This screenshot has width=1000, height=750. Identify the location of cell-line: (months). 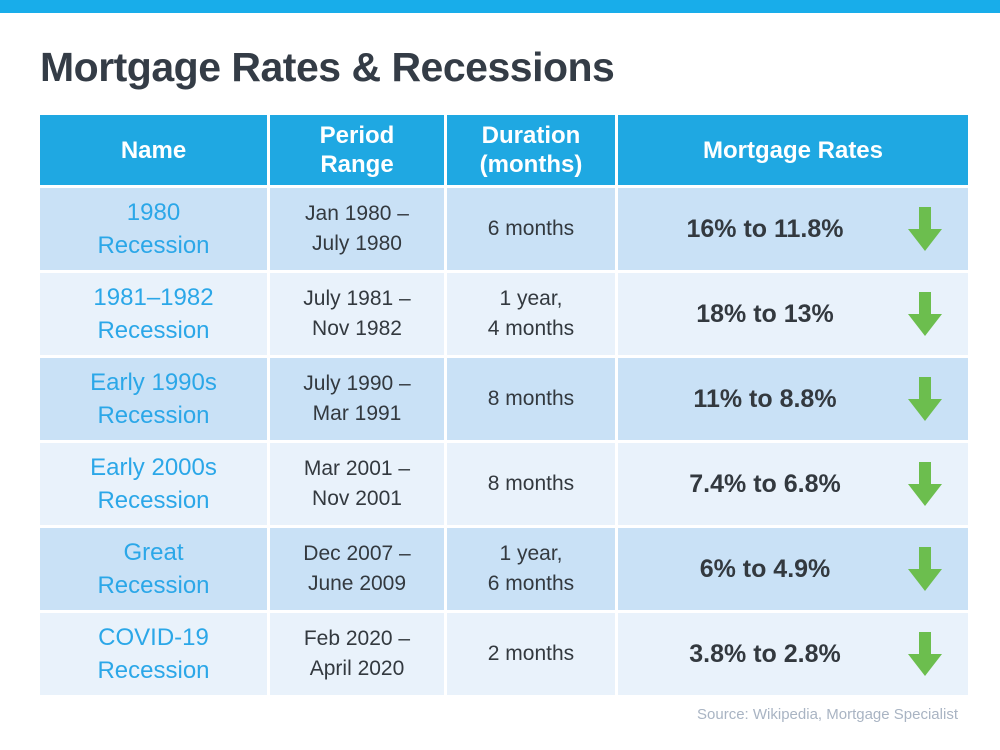
(531, 164).